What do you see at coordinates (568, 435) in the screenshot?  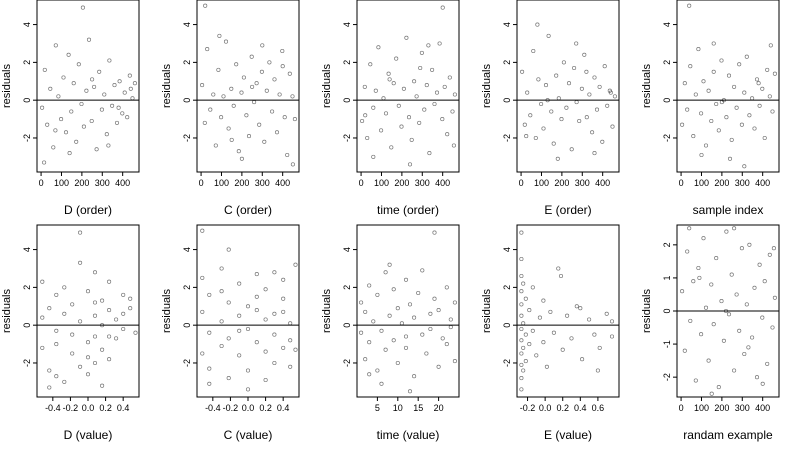 I see `x-axis-label: E (value)` at bounding box center [568, 435].